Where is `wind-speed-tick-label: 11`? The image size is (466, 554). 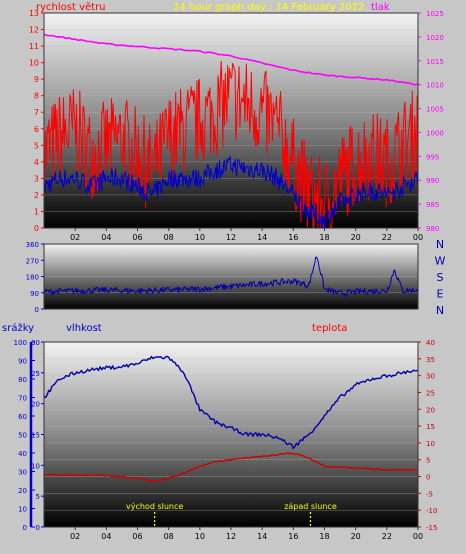 wind-speed-tick-label: 11 is located at coordinates (34, 46).